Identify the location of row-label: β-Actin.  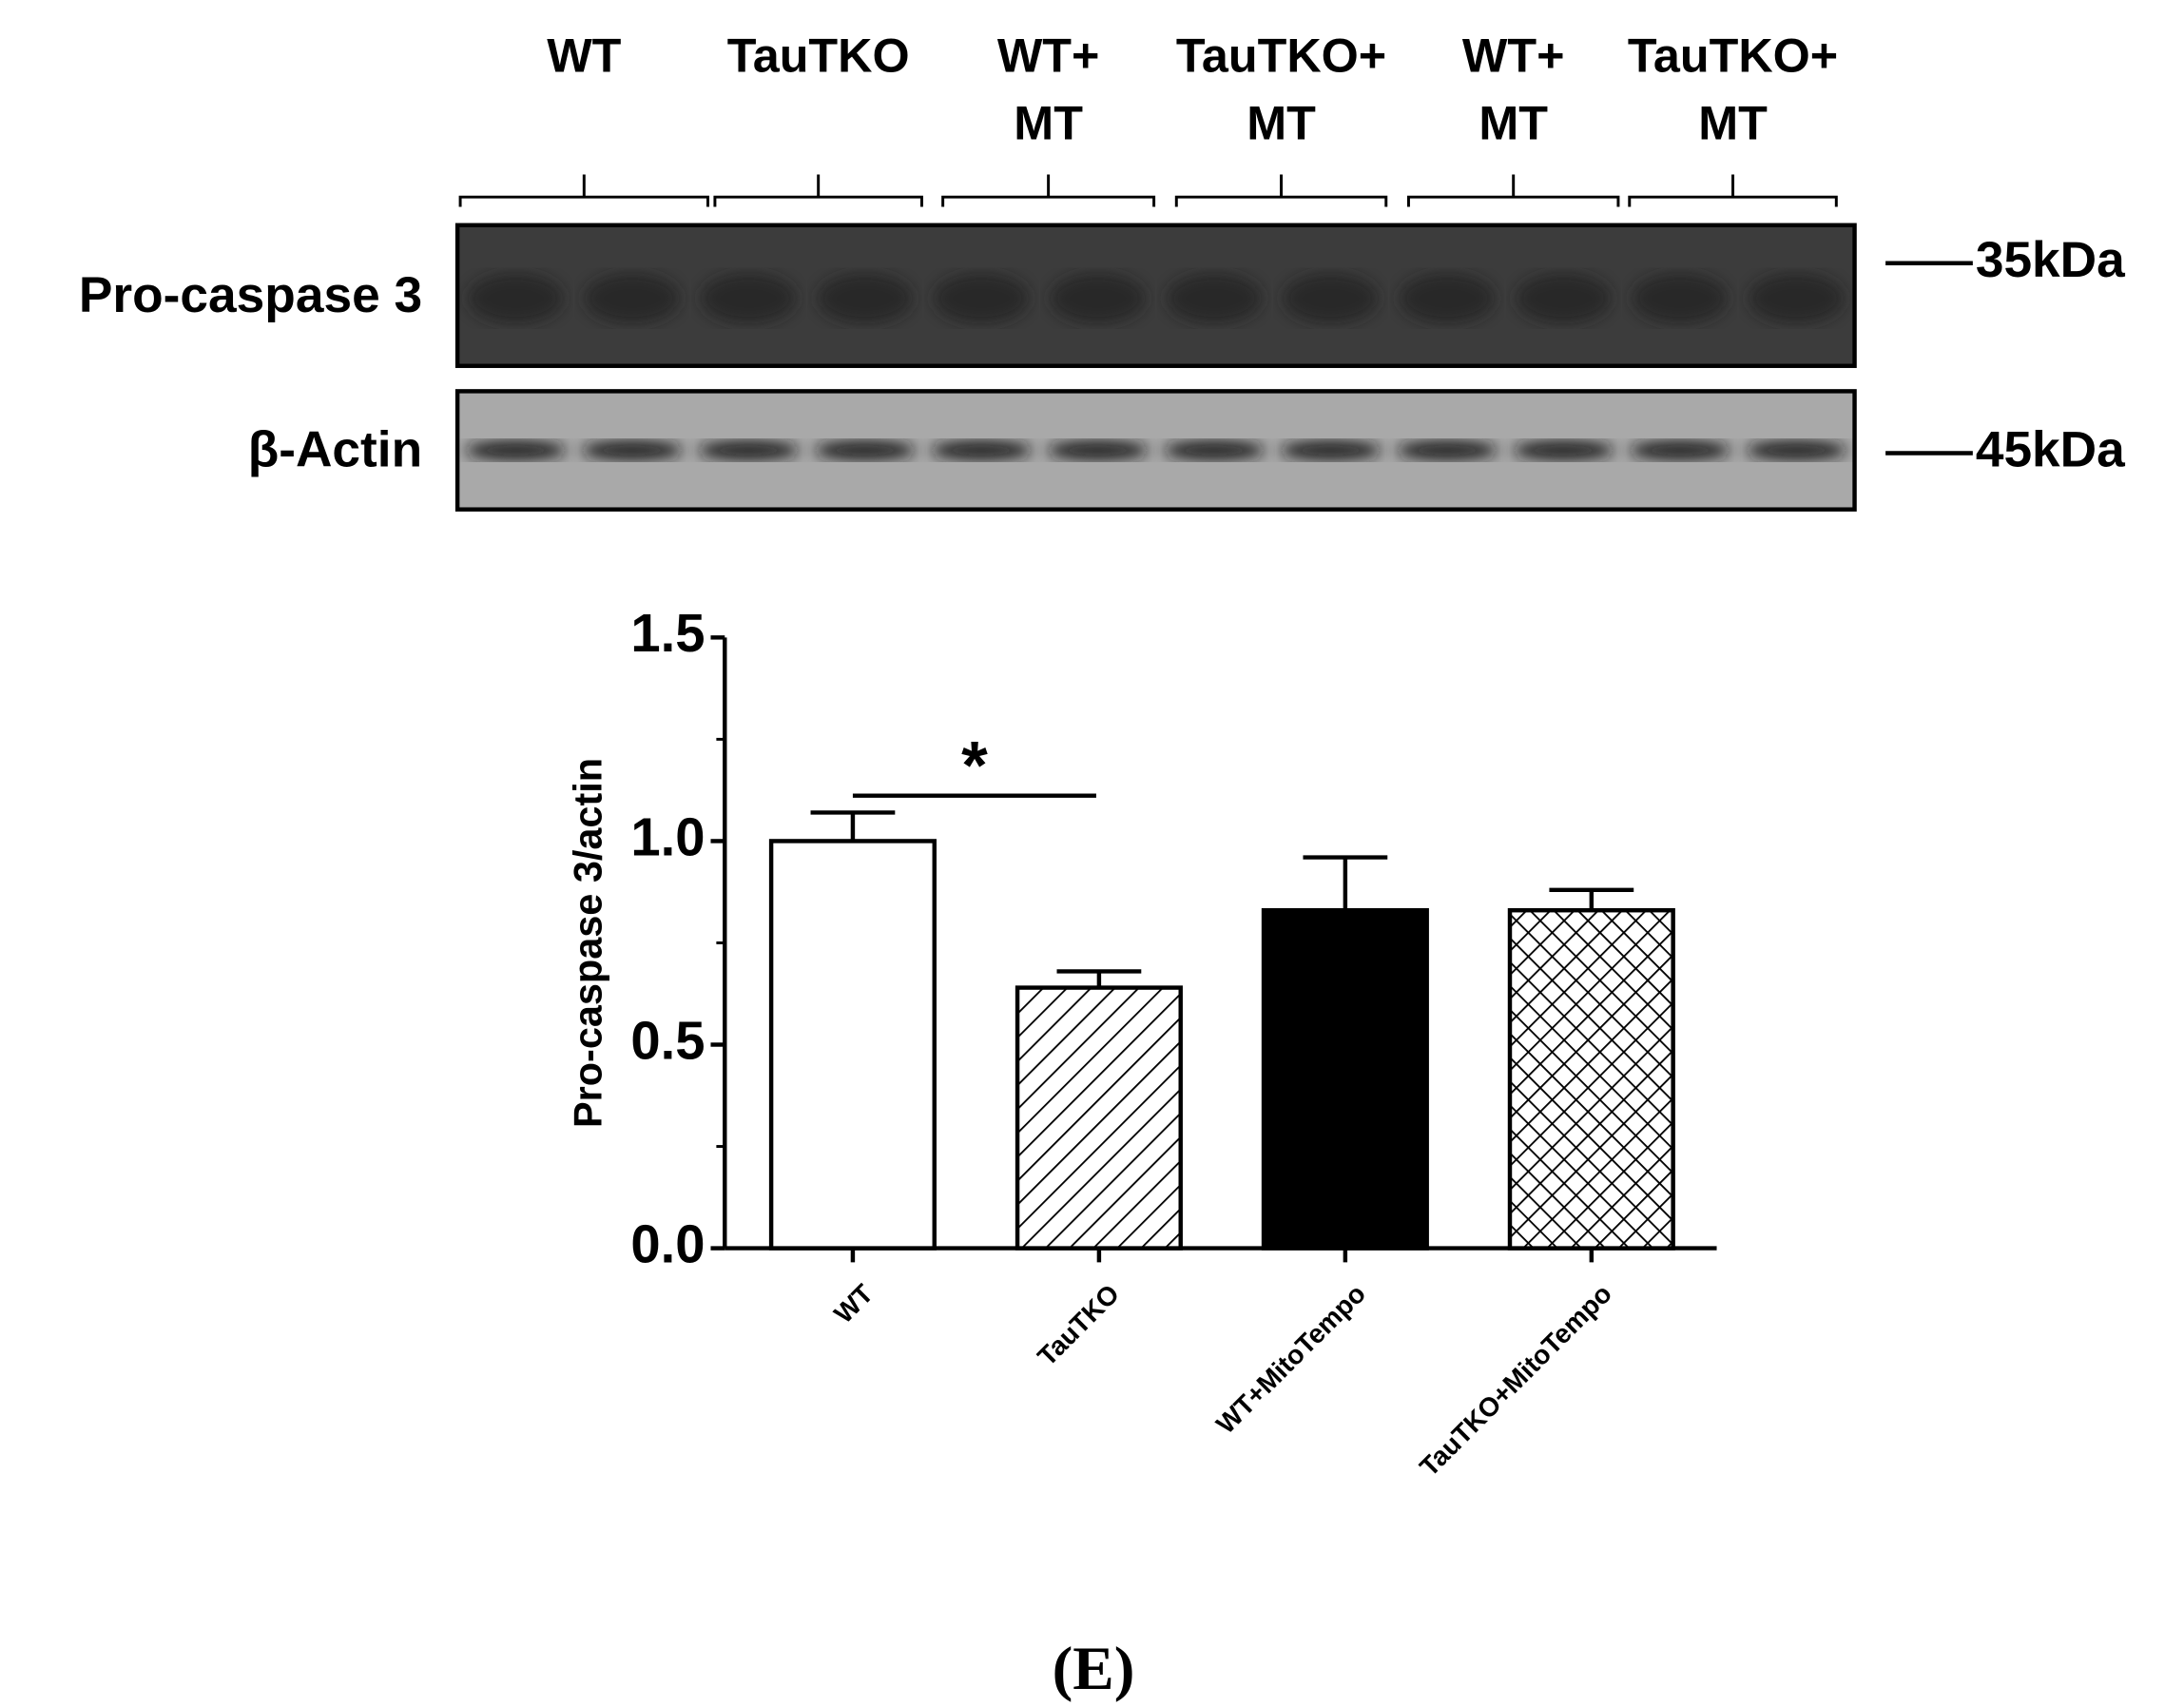
(335, 450).